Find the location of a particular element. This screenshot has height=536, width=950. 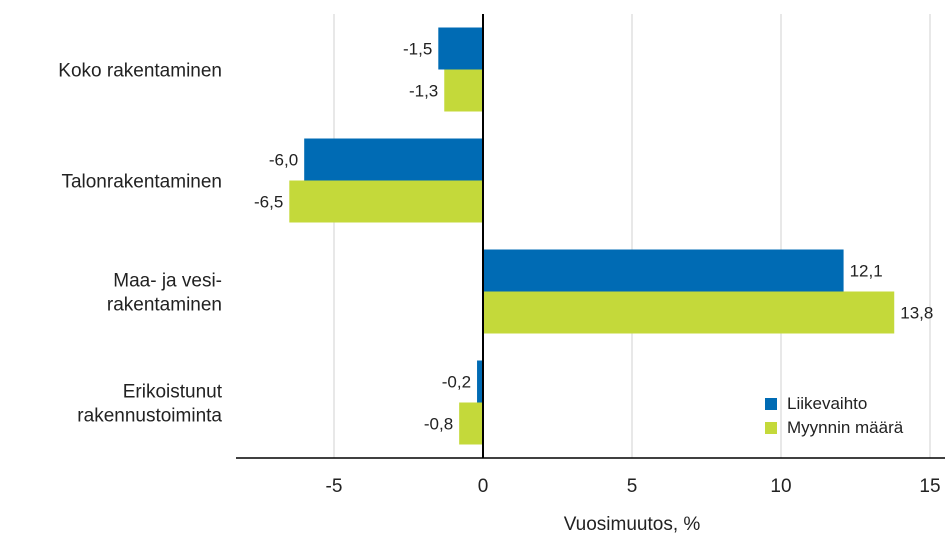

data-label: 12,1 is located at coordinates (866, 271).